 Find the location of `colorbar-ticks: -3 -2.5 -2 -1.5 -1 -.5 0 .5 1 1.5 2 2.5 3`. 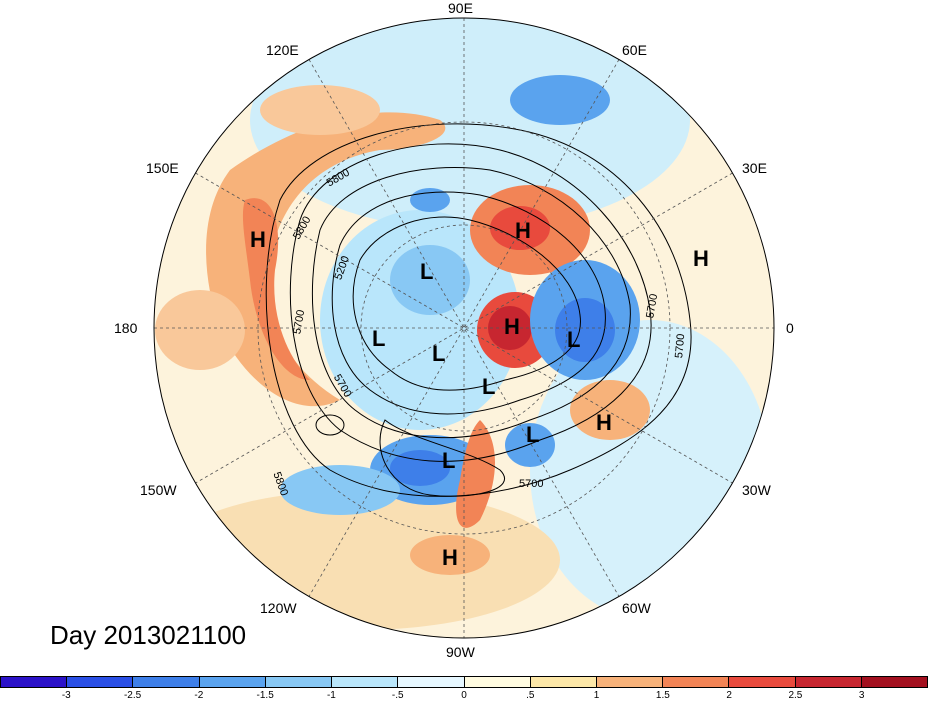

colorbar-ticks: -3 -2.5 -2 -1.5 -1 -.5 0 .5 1 1.5 2 2.5 3 is located at coordinates (464, 696).